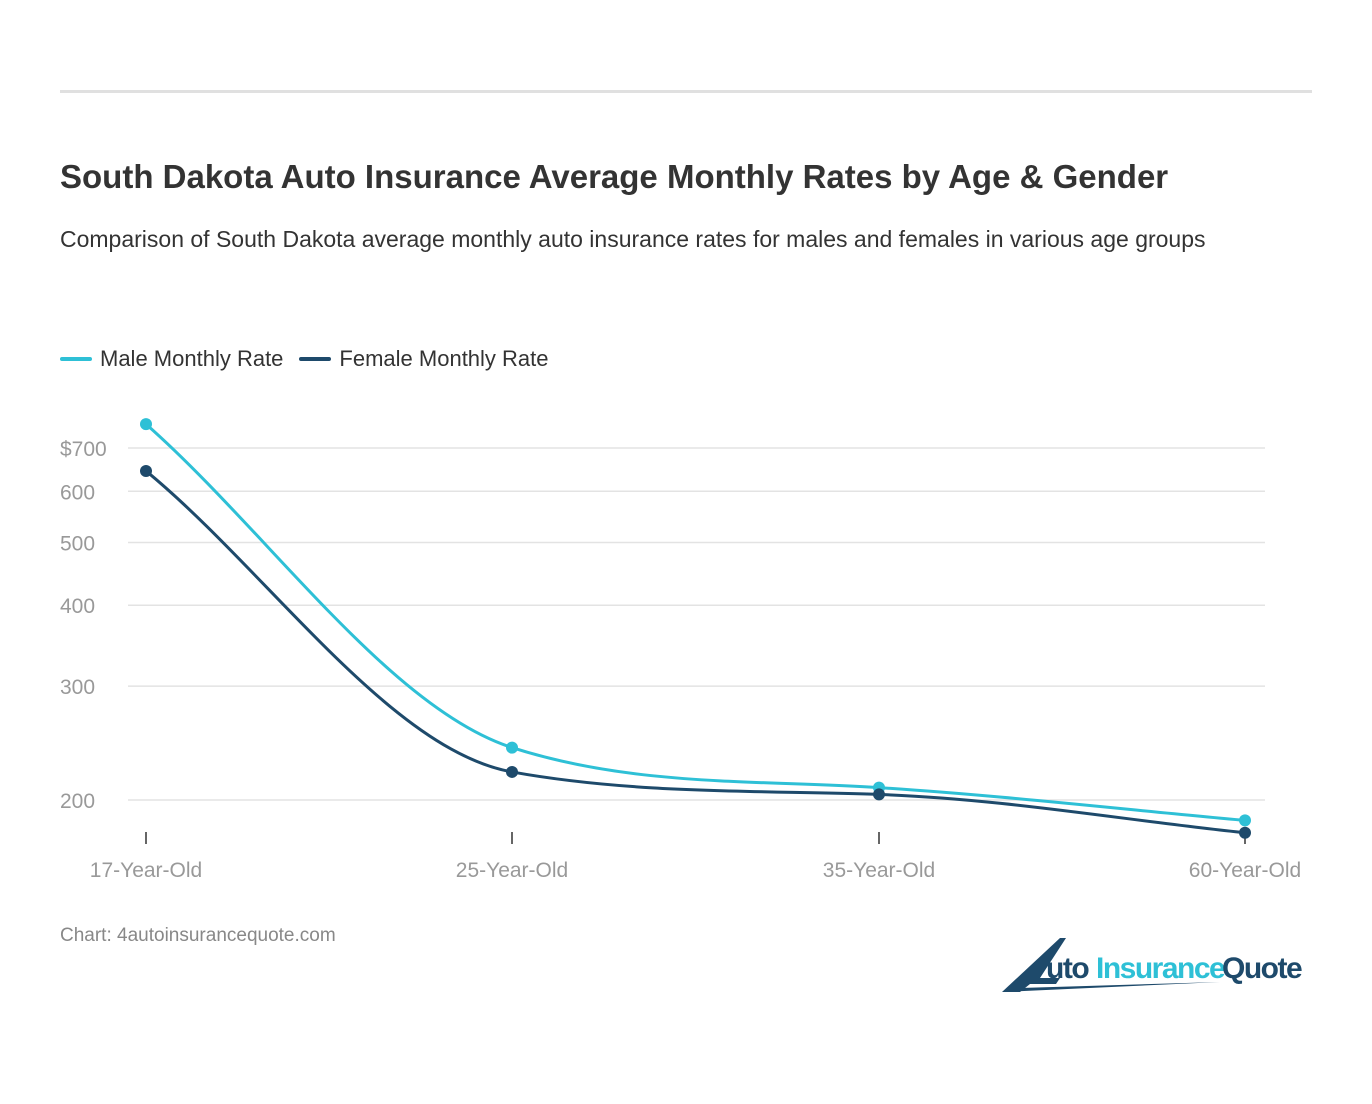 Image resolution: width=1372 pixels, height=1104 pixels. What do you see at coordinates (198, 935) in the screenshot?
I see `chart-source: Chart: 4autoinsurancequote.com` at bounding box center [198, 935].